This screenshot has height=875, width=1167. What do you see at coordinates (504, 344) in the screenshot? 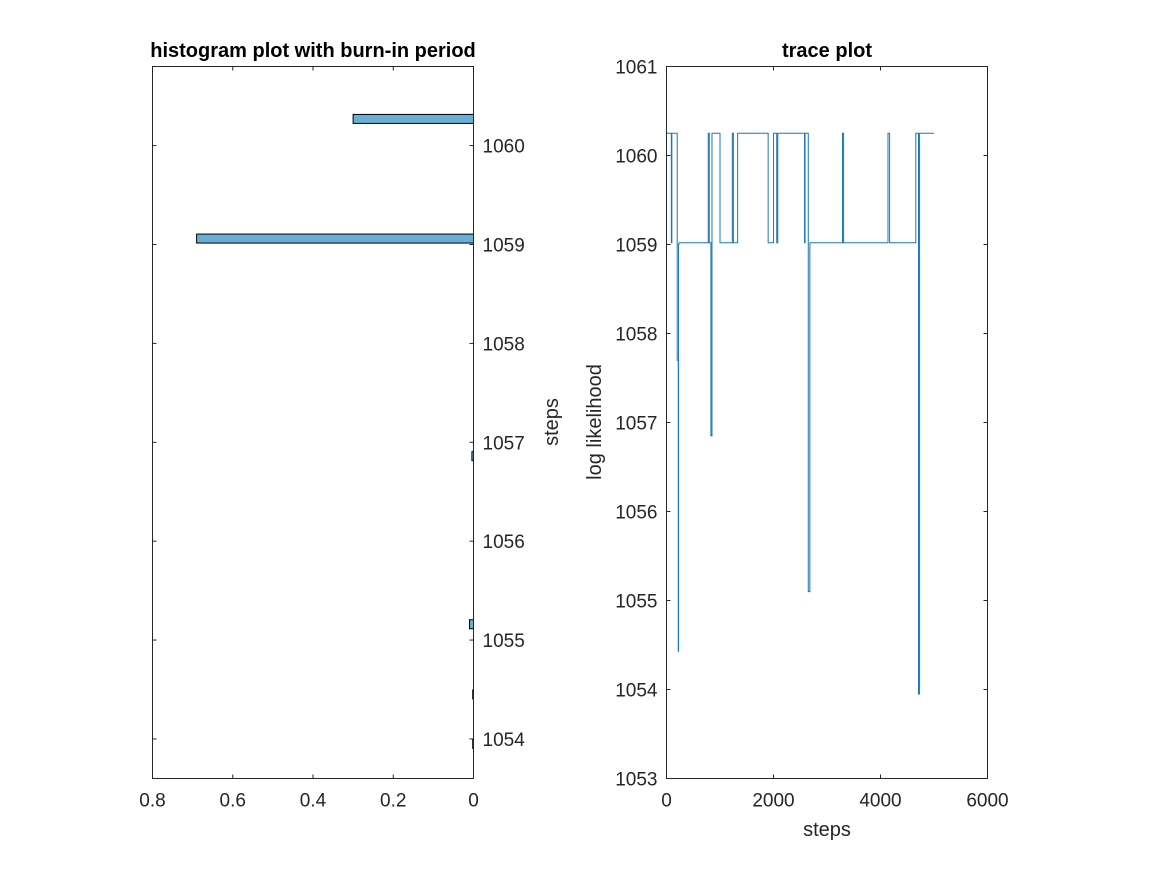
I see `histogram-y-tick-label: 1058` at bounding box center [504, 344].